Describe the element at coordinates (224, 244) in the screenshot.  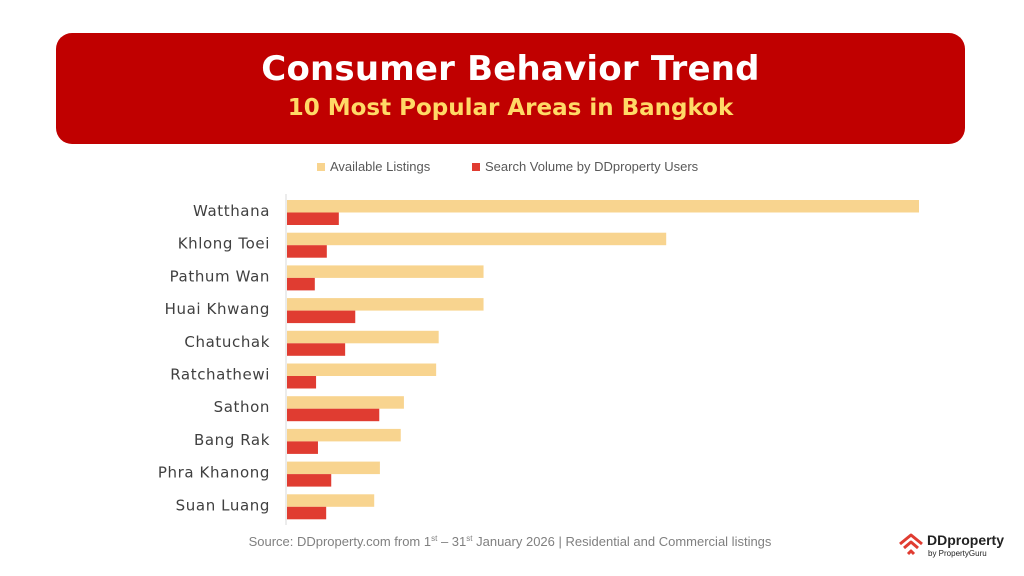
I see `category-label: Khlong Toei` at that location.